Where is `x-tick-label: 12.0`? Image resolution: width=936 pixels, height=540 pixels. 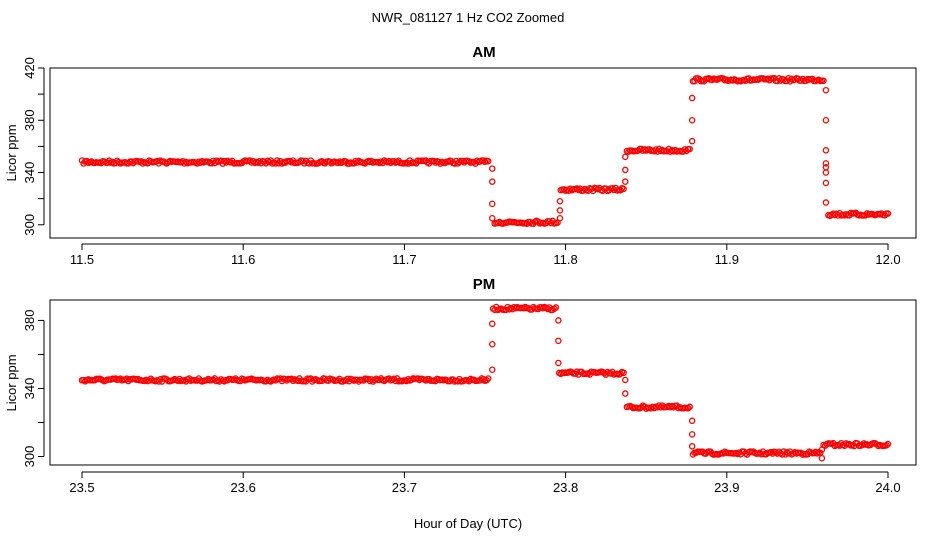
x-tick-label: 12.0 is located at coordinates (887, 259).